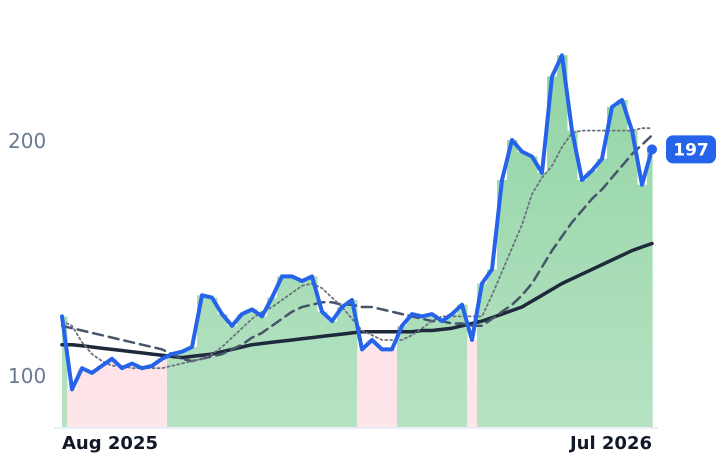  I want to click on value-pill, so click(691, 149).